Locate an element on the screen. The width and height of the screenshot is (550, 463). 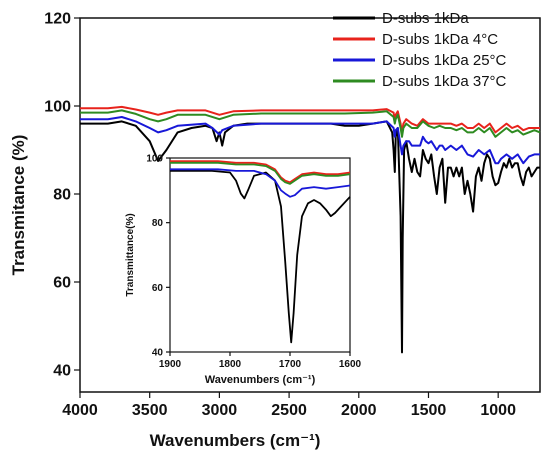
inset-series-group is located at coordinates (260, 252).